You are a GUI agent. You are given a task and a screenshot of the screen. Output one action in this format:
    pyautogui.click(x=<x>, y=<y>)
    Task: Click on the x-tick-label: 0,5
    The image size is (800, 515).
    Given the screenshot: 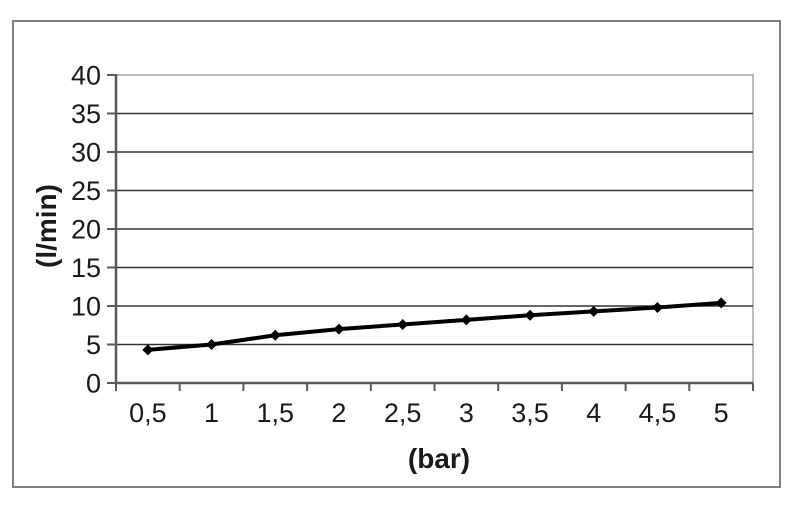 What is the action you would take?
    pyautogui.click(x=148, y=413)
    